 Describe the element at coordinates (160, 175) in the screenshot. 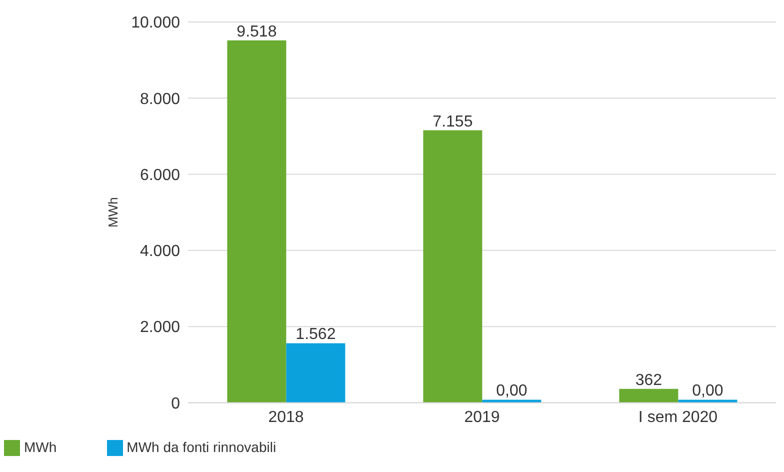

I see `y-tick-label: 6.000` at that location.